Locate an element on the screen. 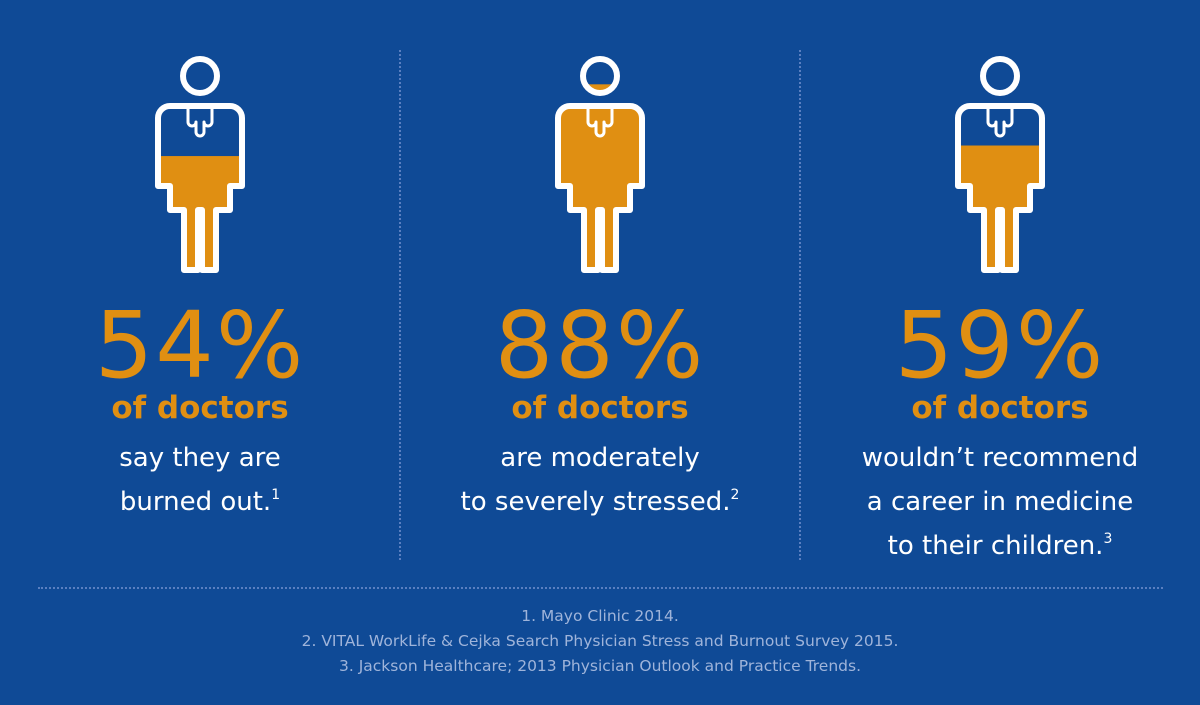 Image resolution: width=1200 pixels, height=705 pixels. footnote: 1. Mayo Clinic 2014. is located at coordinates (600, 616).